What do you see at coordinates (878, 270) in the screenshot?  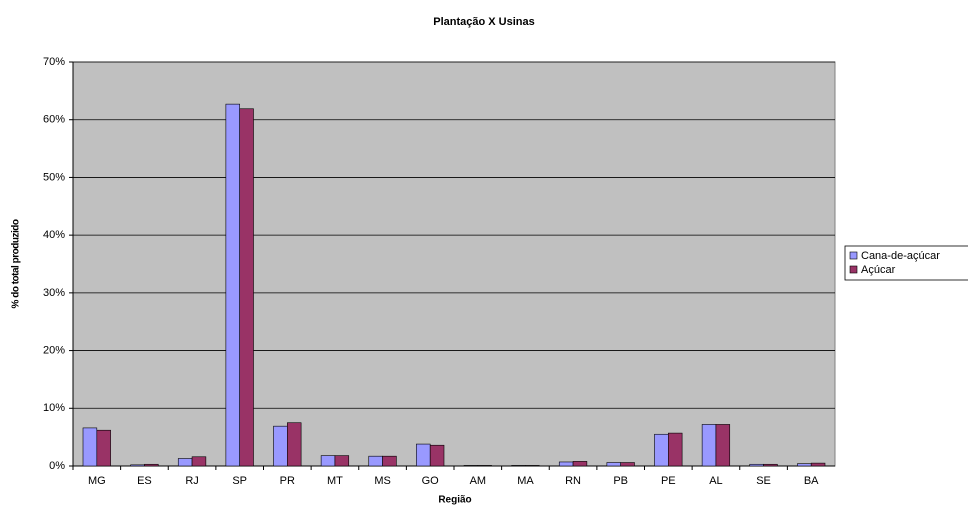 I see `legend-label: Açúcar` at bounding box center [878, 270].